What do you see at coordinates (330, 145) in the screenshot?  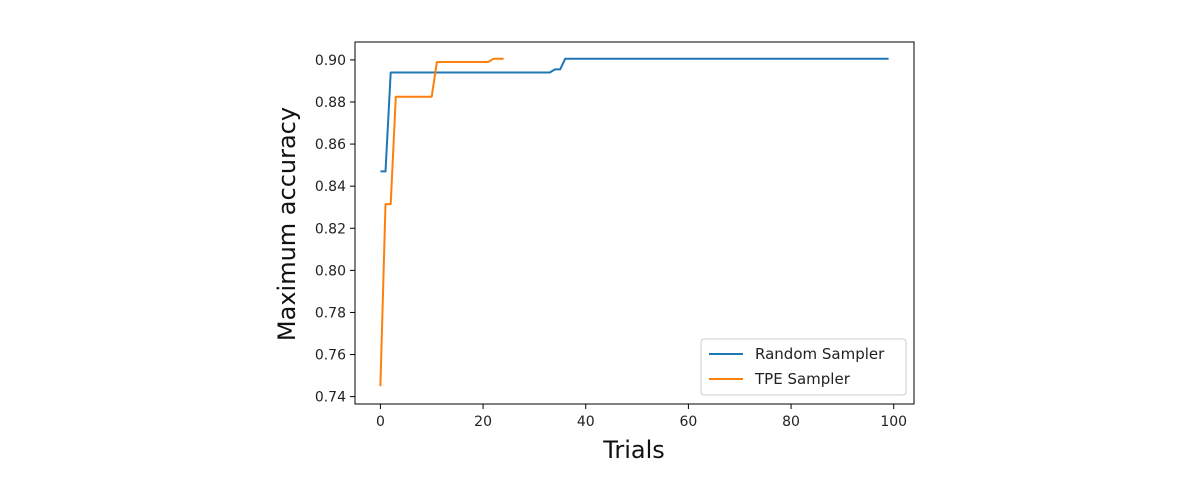 I see `y-tick-label: 0.86` at bounding box center [330, 145].